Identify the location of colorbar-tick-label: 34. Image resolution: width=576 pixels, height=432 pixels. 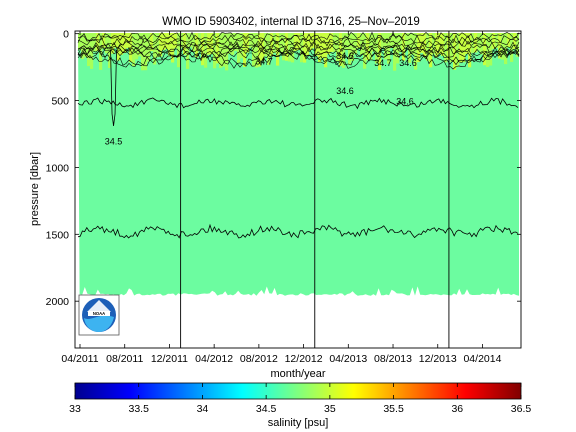
(203, 409).